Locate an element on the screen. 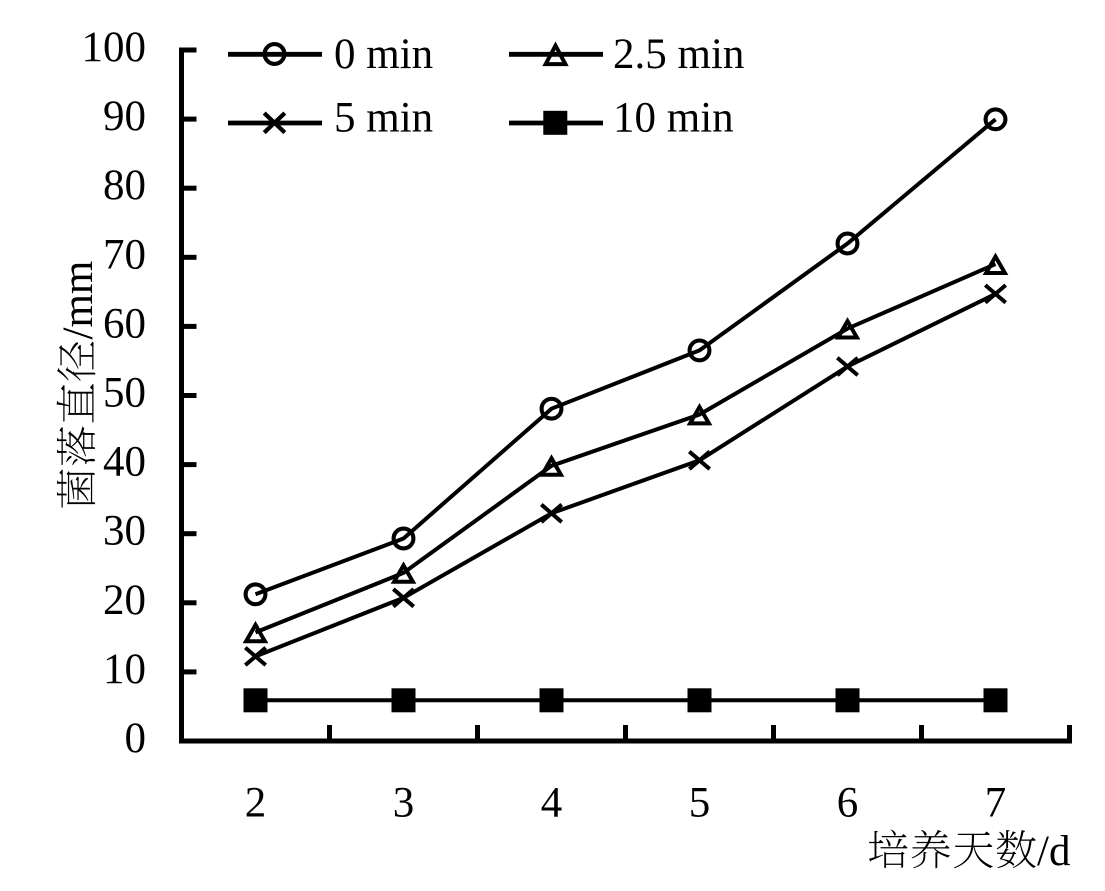  svg-text: 60 is located at coordinates (124, 323).